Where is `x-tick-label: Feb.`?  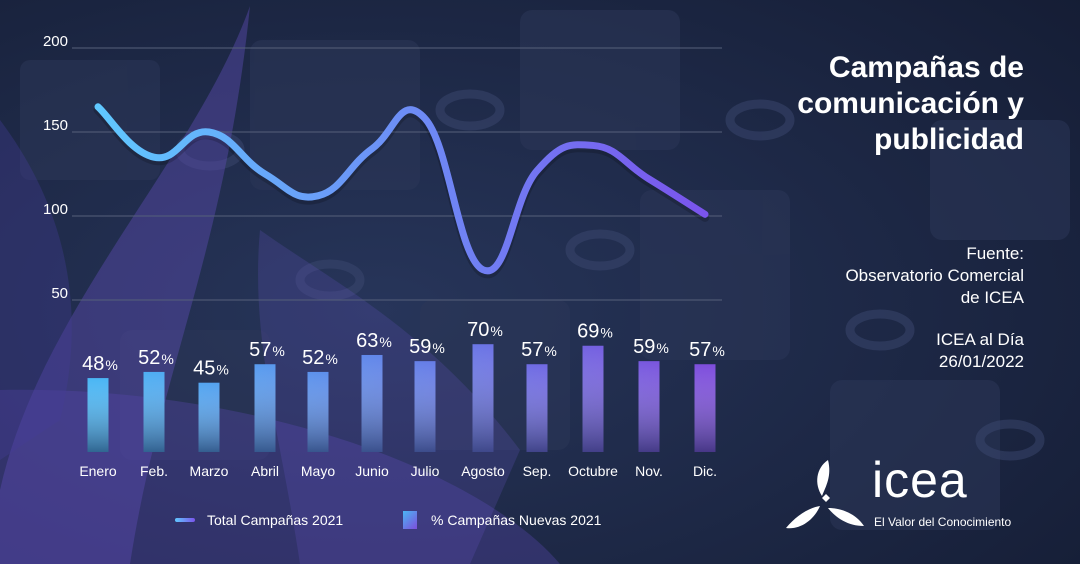 x-tick-label: Feb. is located at coordinates (154, 471).